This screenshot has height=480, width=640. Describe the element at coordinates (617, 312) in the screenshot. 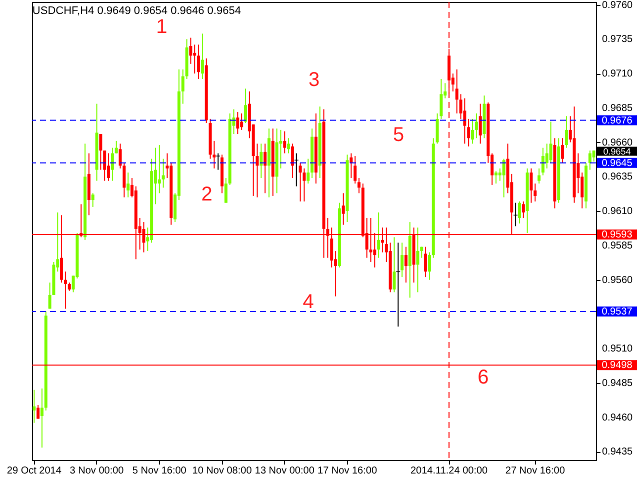

I see `ref-line-label: 0.9537` at that location.